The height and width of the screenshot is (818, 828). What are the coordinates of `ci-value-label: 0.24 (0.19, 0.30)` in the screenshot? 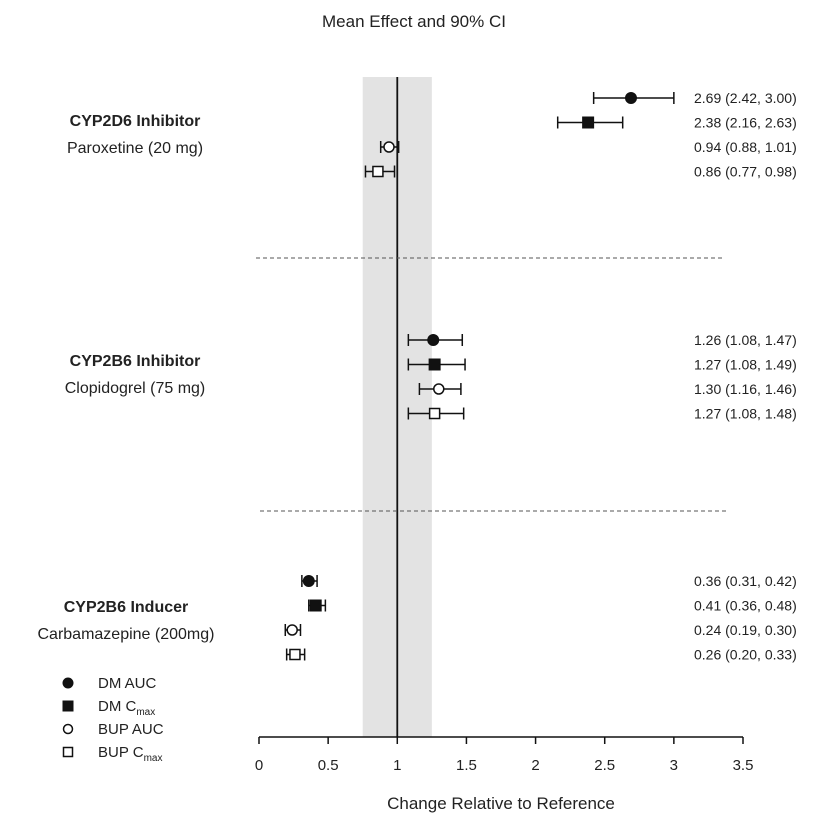 It's located at (745, 630).